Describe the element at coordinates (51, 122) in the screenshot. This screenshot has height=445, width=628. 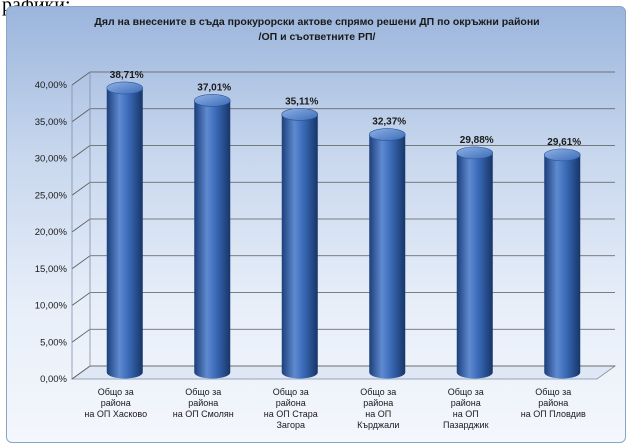
I see `y-tick-label: 35,00%` at that location.